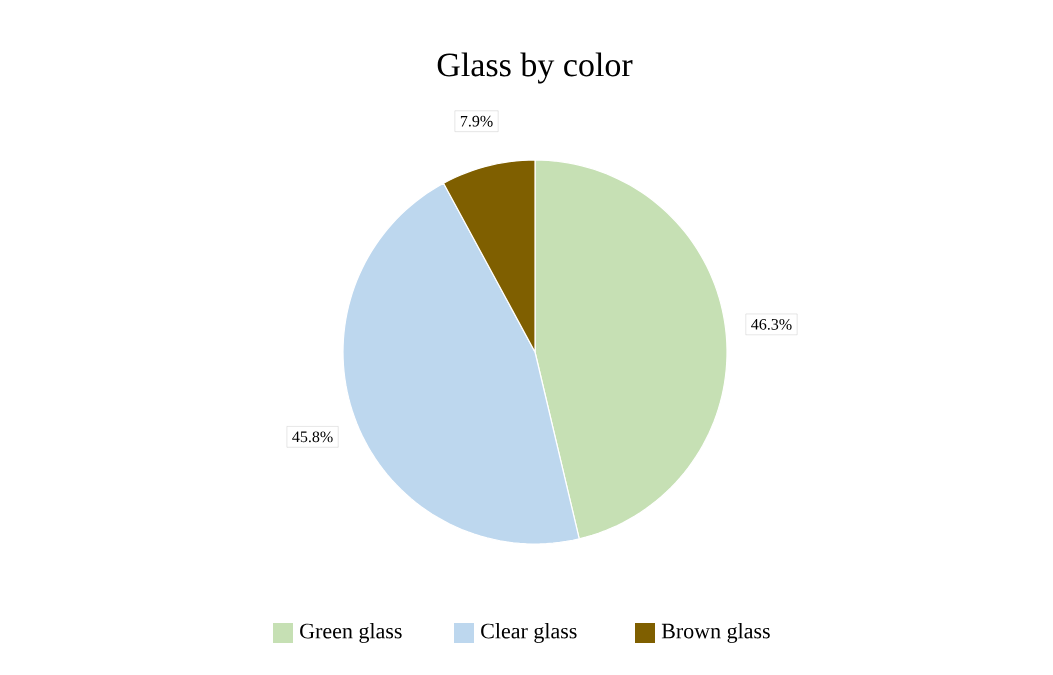  I want to click on data-label: 45.8%, so click(312, 437).